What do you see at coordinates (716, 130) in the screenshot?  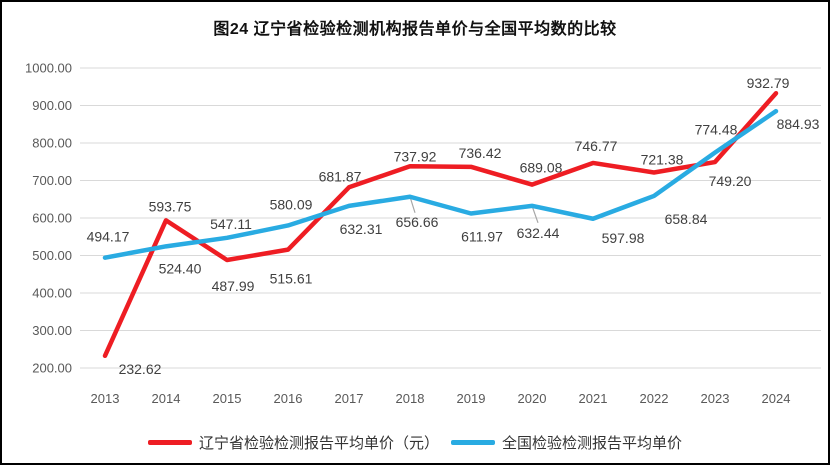 I see `data-label-national-2023: 774.48` at bounding box center [716, 130].